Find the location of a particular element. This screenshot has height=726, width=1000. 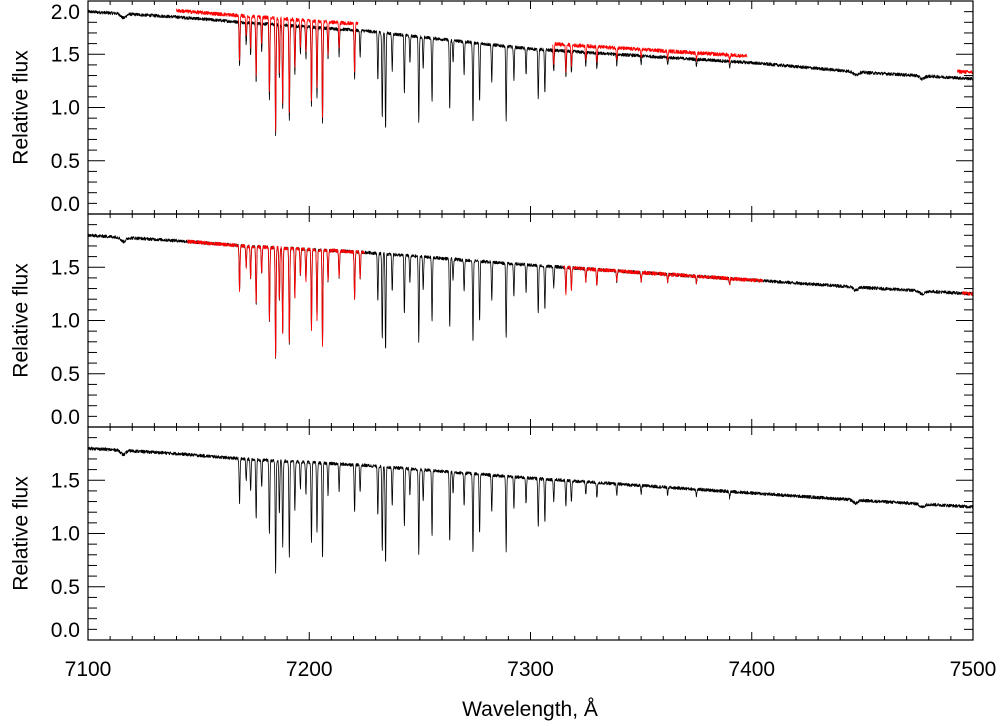

x-tick-label: 7400 is located at coordinates (751, 669).